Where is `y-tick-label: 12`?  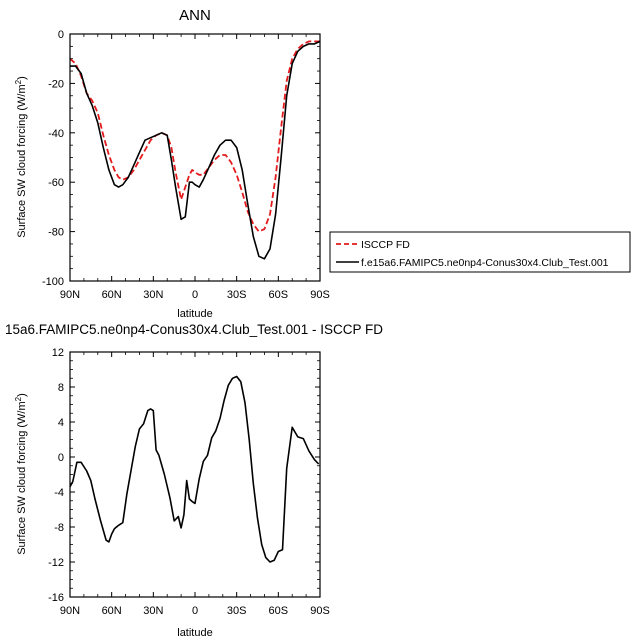 y-tick-label: 12 is located at coordinates (58, 353).